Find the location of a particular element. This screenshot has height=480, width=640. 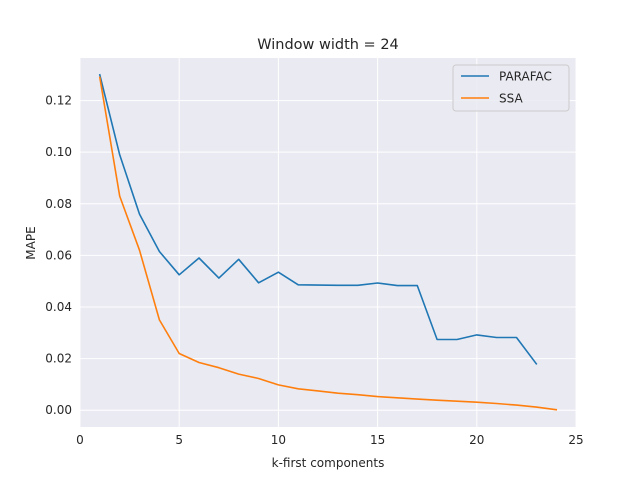

chart-title: Window width = 24 is located at coordinates (328, 45).